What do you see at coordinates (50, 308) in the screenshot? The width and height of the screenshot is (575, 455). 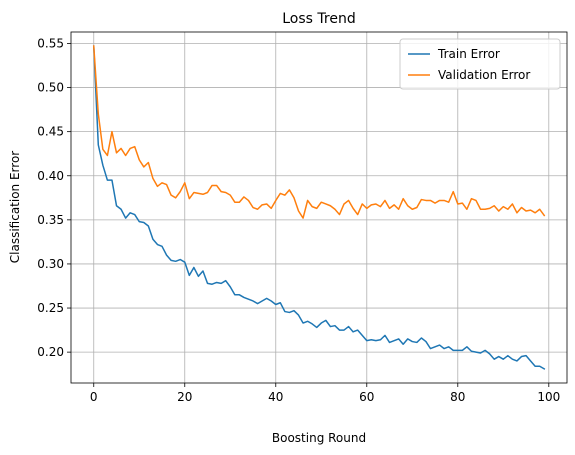 I see `y-tick-label: 0.25` at bounding box center [50, 308].